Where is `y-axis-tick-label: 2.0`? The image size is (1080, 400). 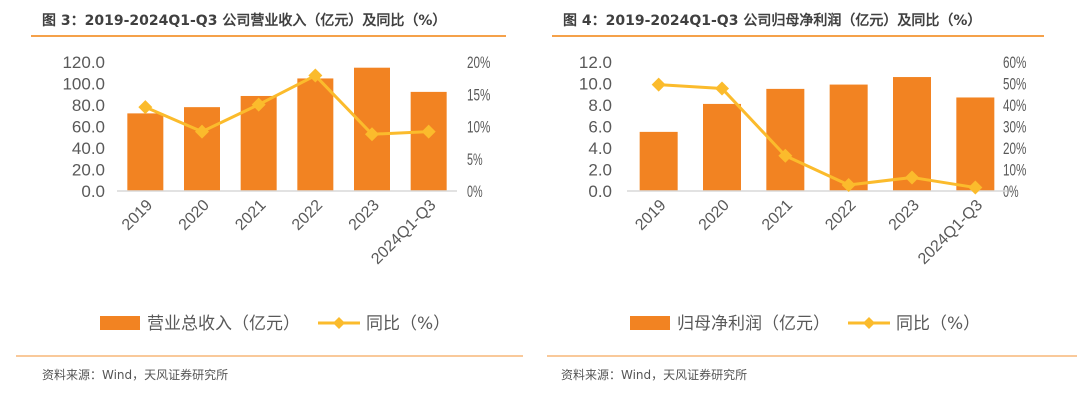
y-axis-tick-label: 2.0 is located at coordinates (600, 170).